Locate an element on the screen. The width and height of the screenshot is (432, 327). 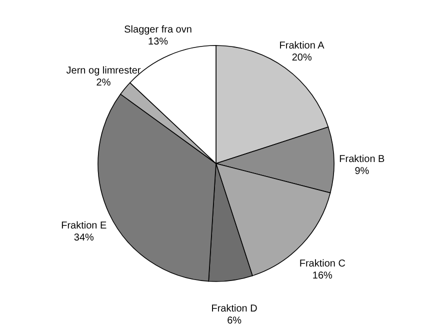
data-label: 16% is located at coordinates (322, 276).